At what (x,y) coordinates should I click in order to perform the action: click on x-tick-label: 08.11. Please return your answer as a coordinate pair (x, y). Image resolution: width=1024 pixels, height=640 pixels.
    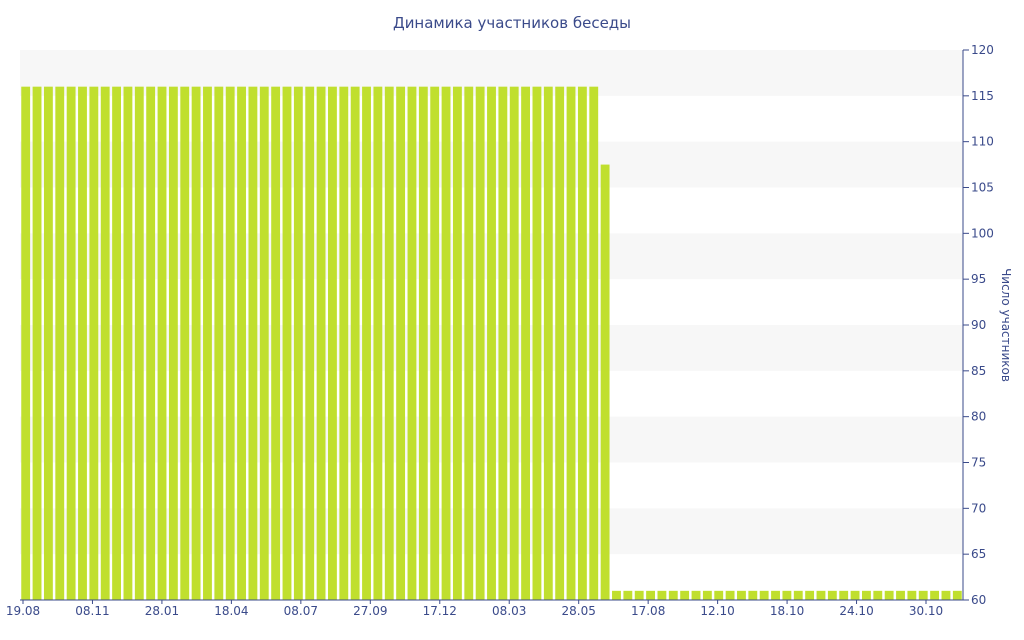
    Looking at the image, I should click on (92, 611).